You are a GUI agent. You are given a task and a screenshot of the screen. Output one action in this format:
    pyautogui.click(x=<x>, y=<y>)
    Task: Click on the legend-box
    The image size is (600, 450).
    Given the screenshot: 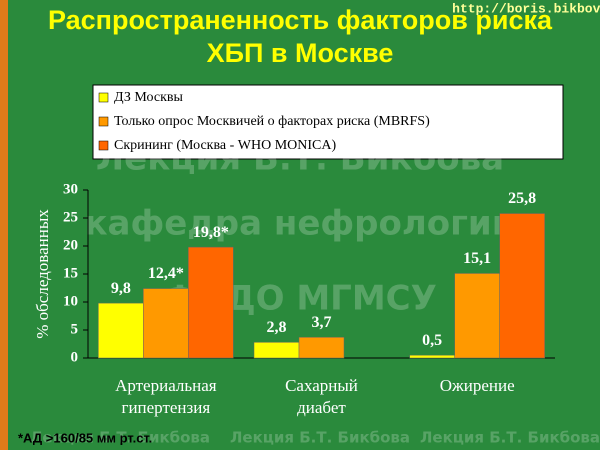 What is the action you would take?
    pyautogui.click(x=328, y=122)
    